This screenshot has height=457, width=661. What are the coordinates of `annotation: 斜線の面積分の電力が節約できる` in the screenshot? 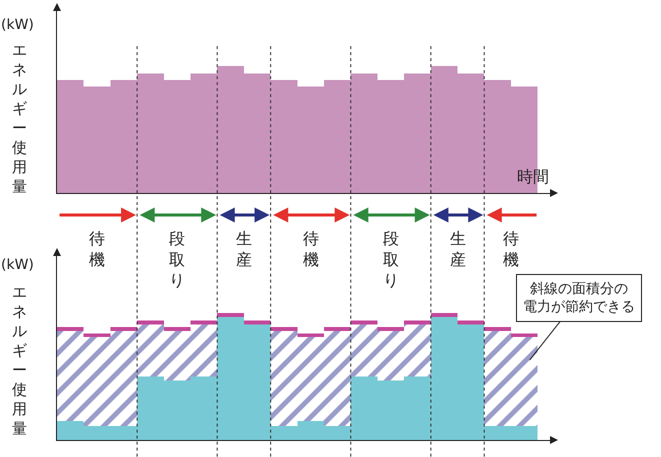 It's located at (579, 298).